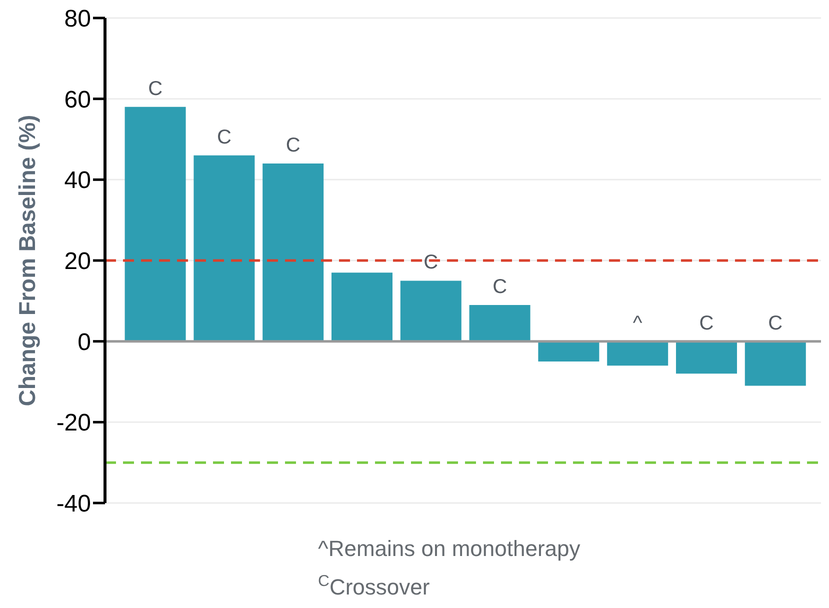 The height and width of the screenshot is (608, 829). What do you see at coordinates (84, 342) in the screenshot?
I see `y-tick-label: 0` at bounding box center [84, 342].